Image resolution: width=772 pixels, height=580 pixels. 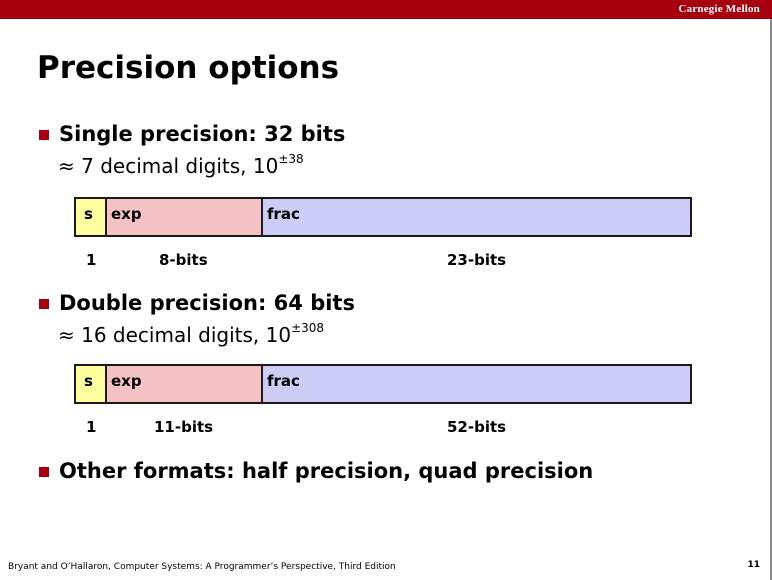 What do you see at coordinates (308, 328) in the screenshot?
I see `double-precision-exponent: ±308` at bounding box center [308, 328].